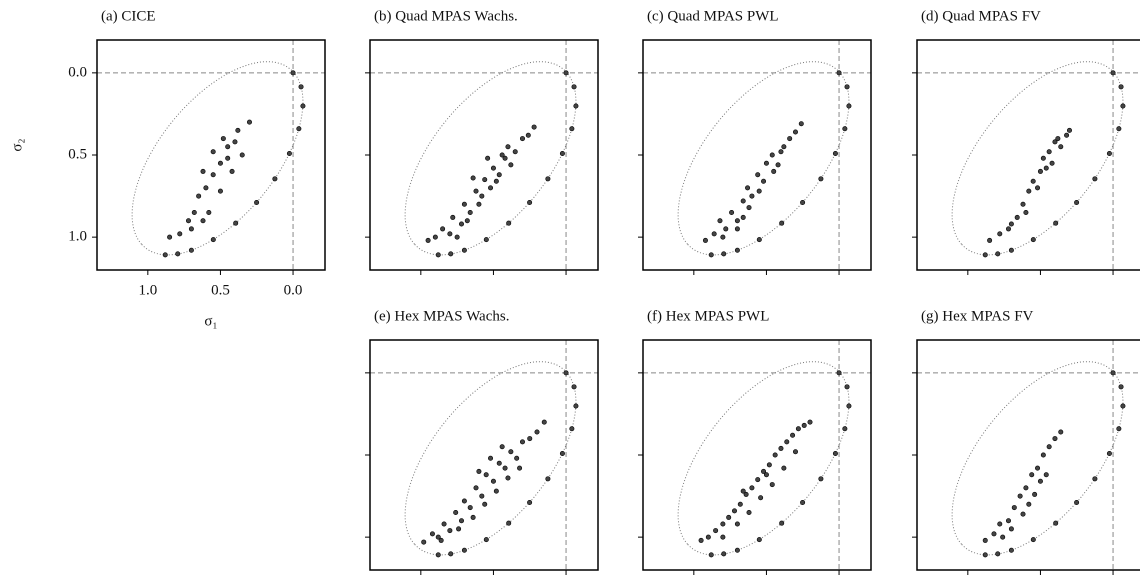 This screenshot has width=1140, height=576. Describe the element at coordinates (1028, 455) in the screenshot. I see `axes-frame` at that location.